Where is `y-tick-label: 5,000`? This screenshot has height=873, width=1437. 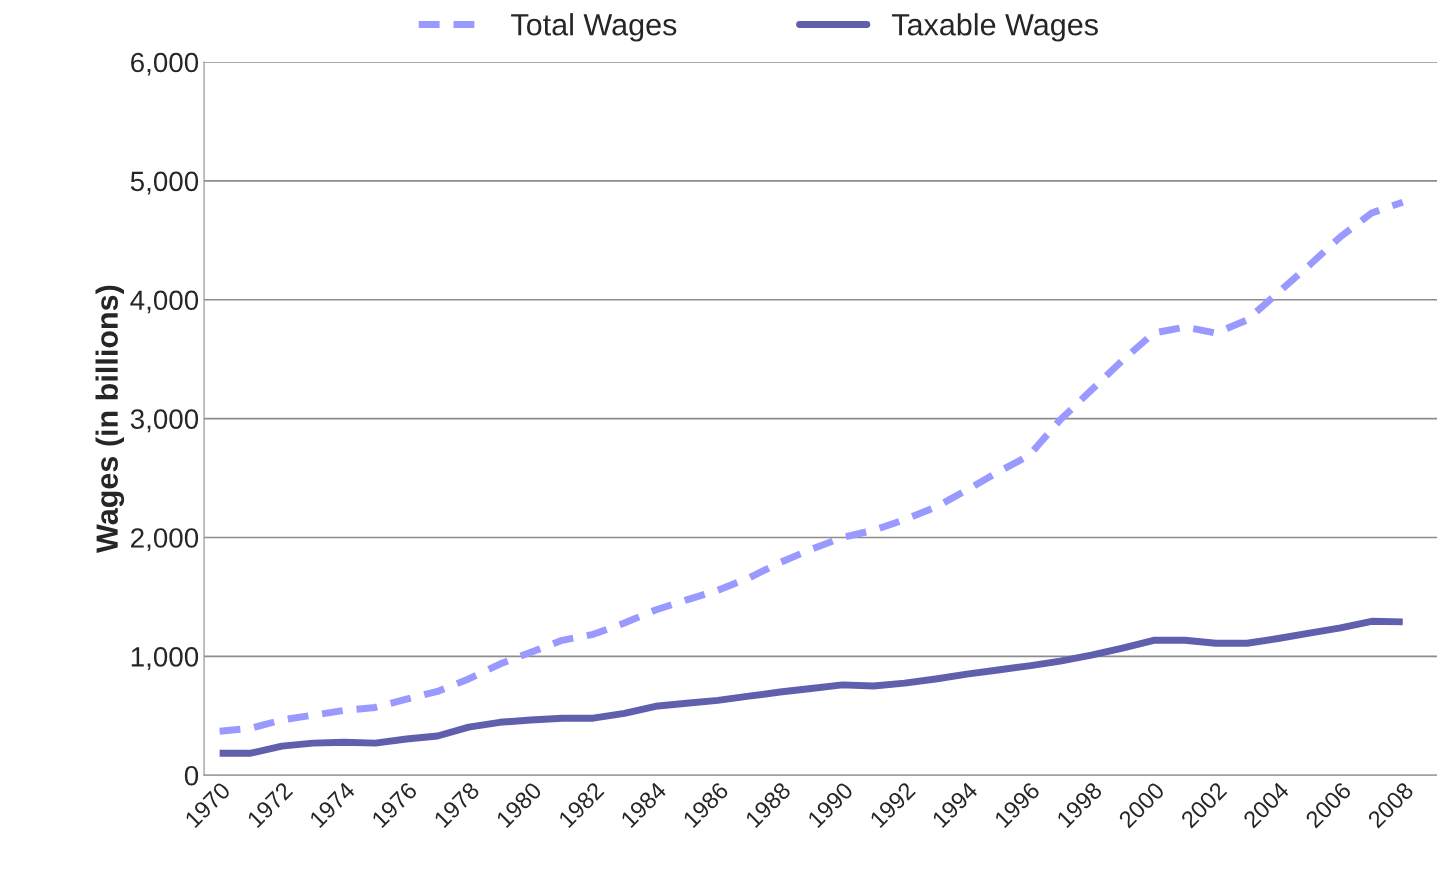 y-tick-label: 5,000 is located at coordinates (164, 183).